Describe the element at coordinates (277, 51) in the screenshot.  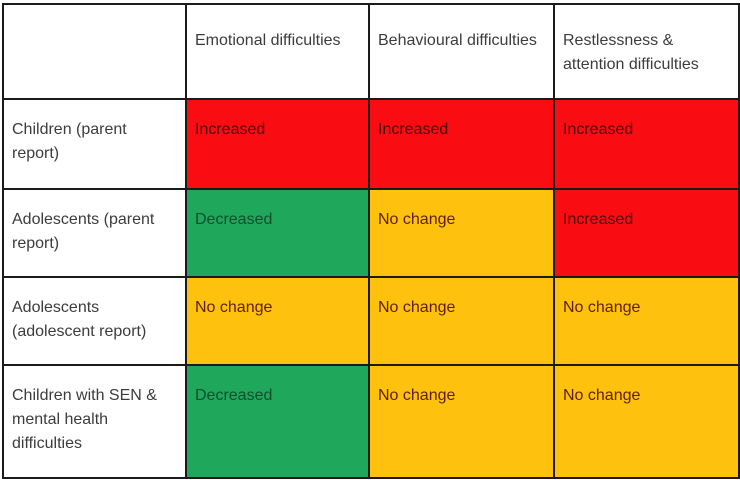
I see `header-cell-emotional: Emotional difficulties` at that location.